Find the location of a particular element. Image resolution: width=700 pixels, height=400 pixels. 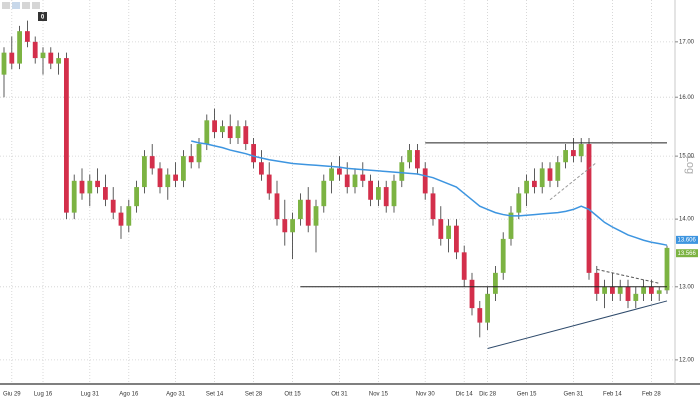

trend-line is located at coordinates (628, 276).